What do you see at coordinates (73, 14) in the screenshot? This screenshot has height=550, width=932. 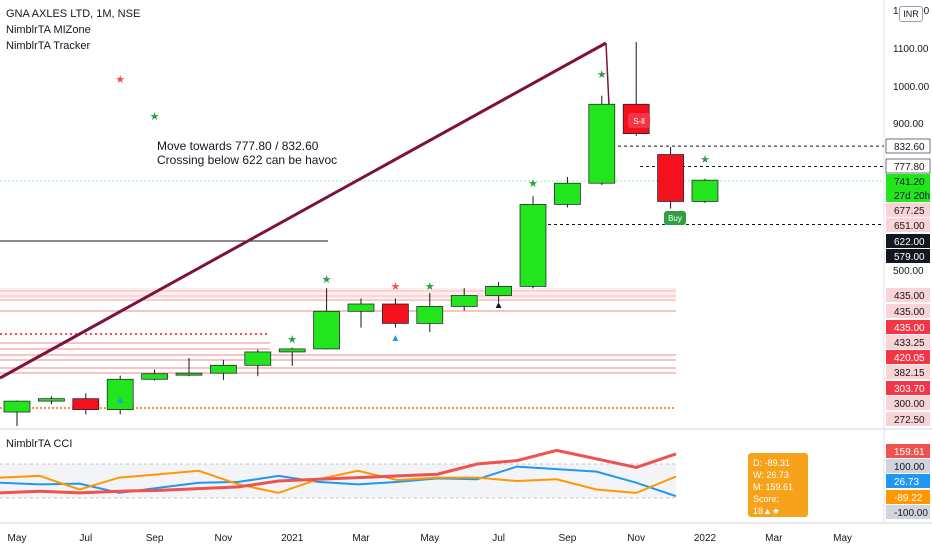 I see `chart-title: GNA AXLES LTD, 1M, NSE` at bounding box center [73, 14].